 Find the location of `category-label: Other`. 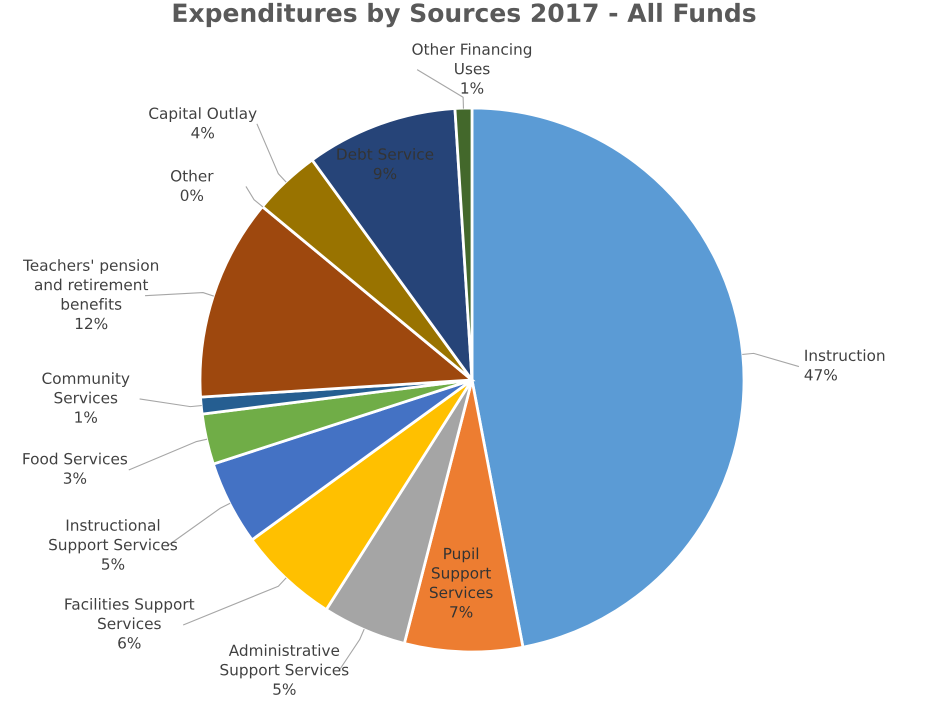

category-label: Other is located at coordinates (192, 176).